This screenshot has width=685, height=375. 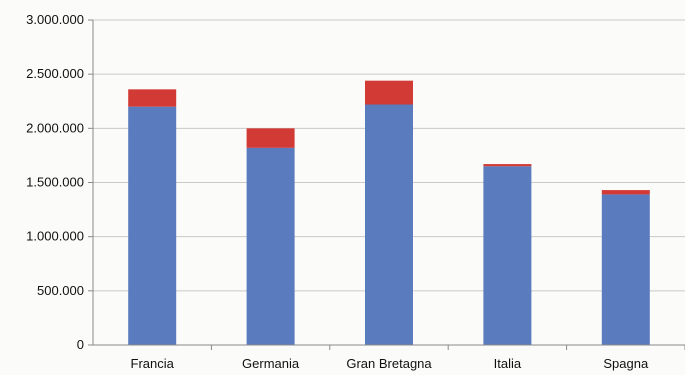 What do you see at coordinates (153, 363) in the screenshot?
I see `x-category-label: Francia` at bounding box center [153, 363].